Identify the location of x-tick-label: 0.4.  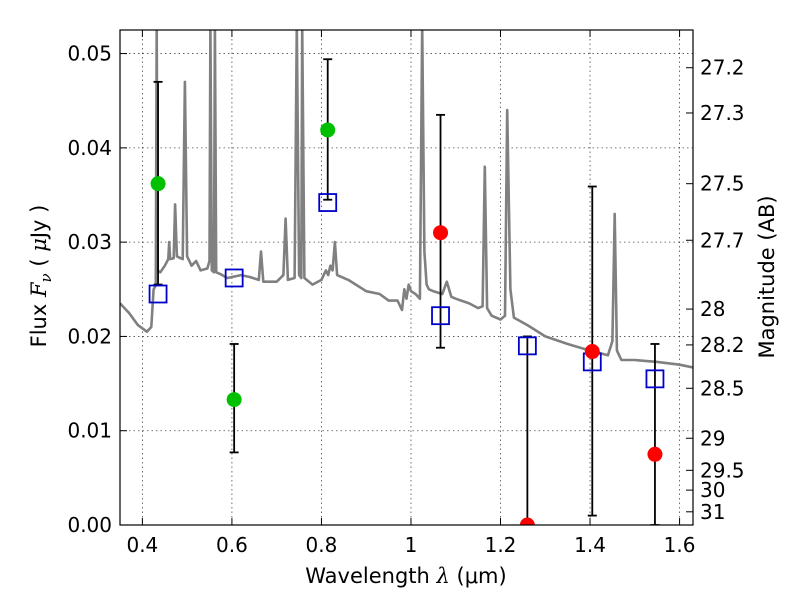
(142, 545).